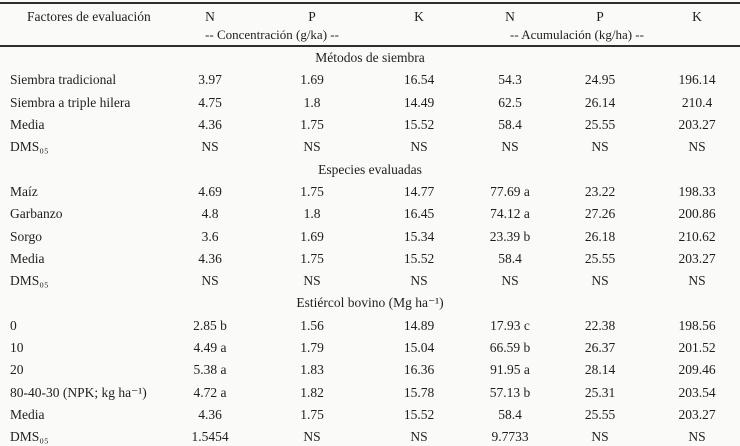 Image resolution: width=740 pixels, height=446 pixels. Describe the element at coordinates (510, 214) in the screenshot. I see `cell: 74.12 a` at that location.